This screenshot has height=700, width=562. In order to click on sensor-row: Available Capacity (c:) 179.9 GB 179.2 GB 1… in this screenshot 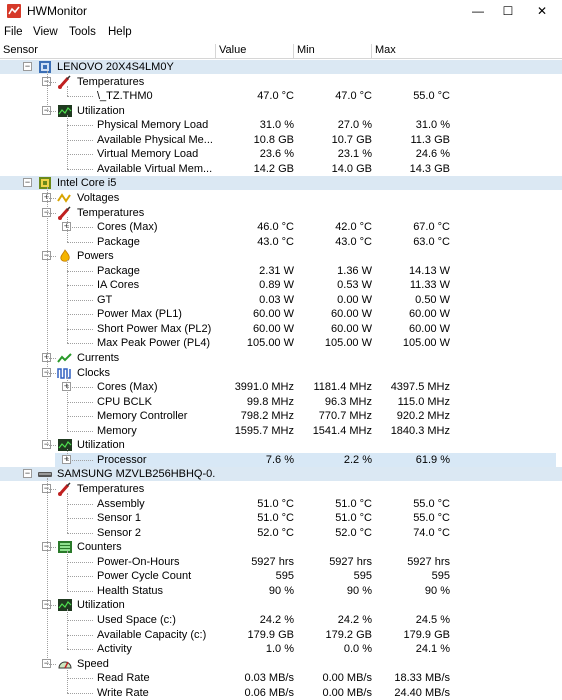, I will do `click(281, 635)`.